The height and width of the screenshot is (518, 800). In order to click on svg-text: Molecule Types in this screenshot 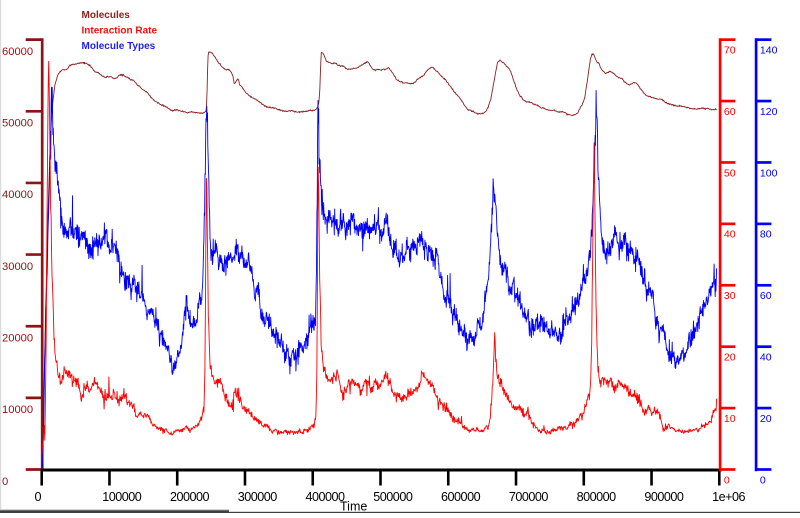, I will do `click(119, 46)`.